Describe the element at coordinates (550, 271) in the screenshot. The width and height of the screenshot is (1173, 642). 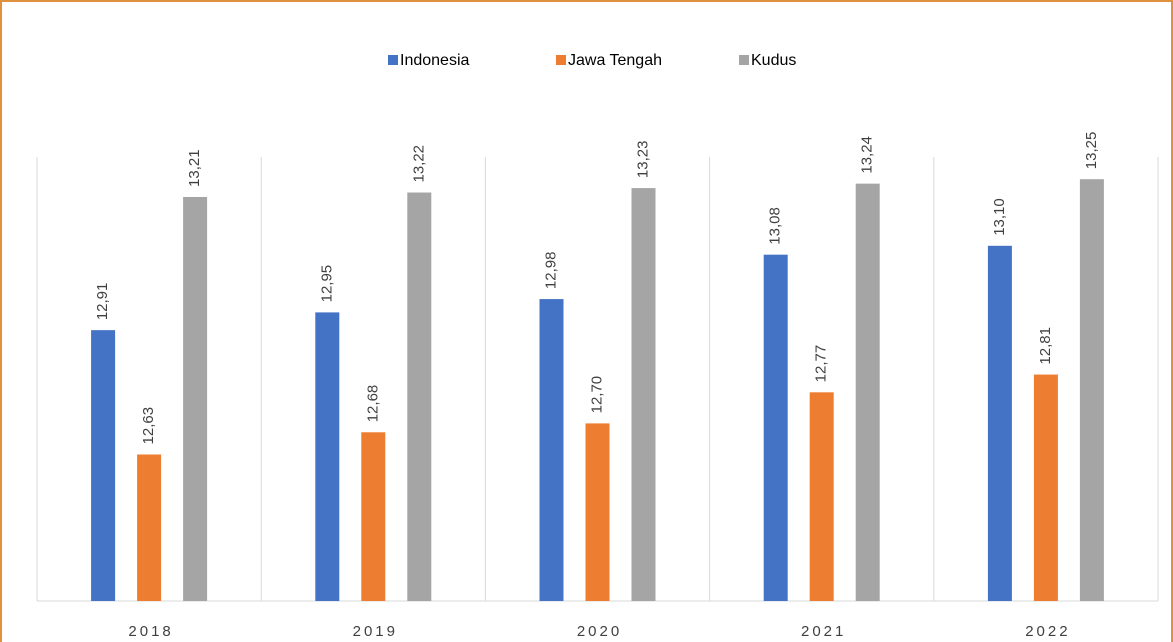
I see `data-label: 12,98` at that location.